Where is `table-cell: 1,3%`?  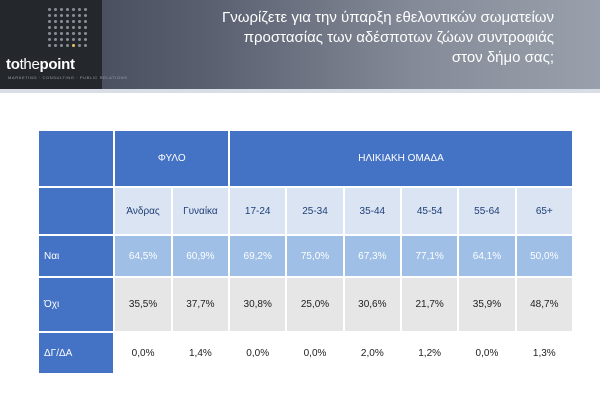
table-cell: 1,3% is located at coordinates (544, 353).